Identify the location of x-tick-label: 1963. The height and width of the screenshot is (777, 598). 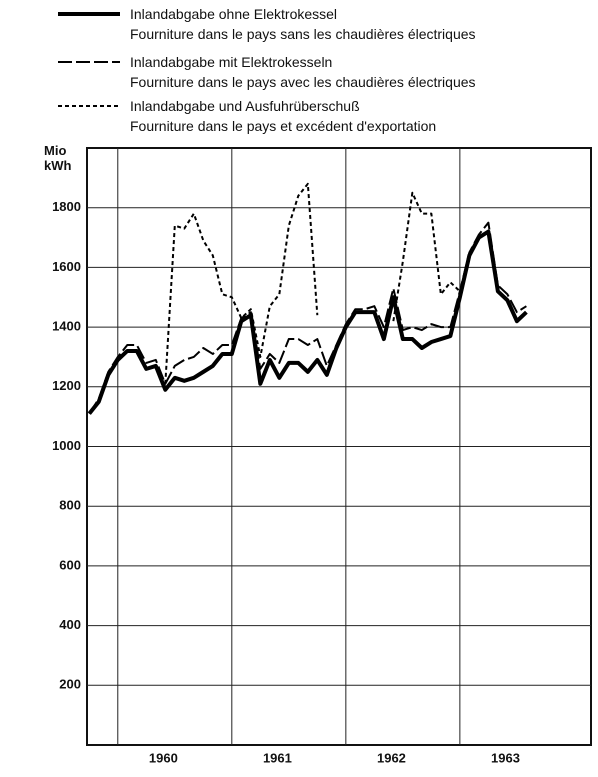
(505, 757).